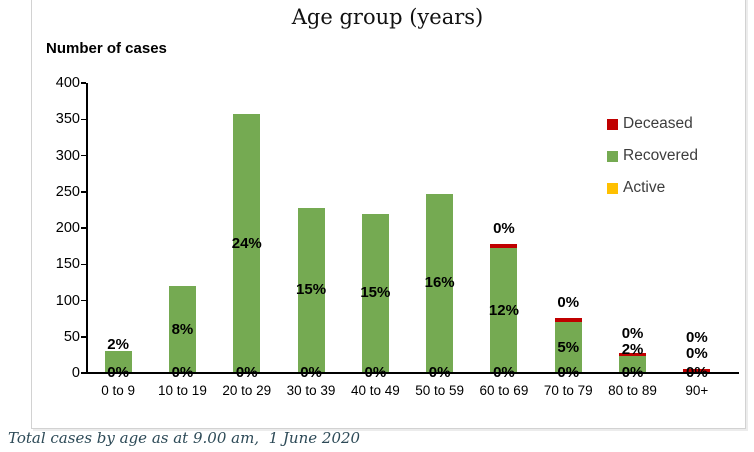  I want to click on y-axis-tick-label: 300, so click(67, 155).